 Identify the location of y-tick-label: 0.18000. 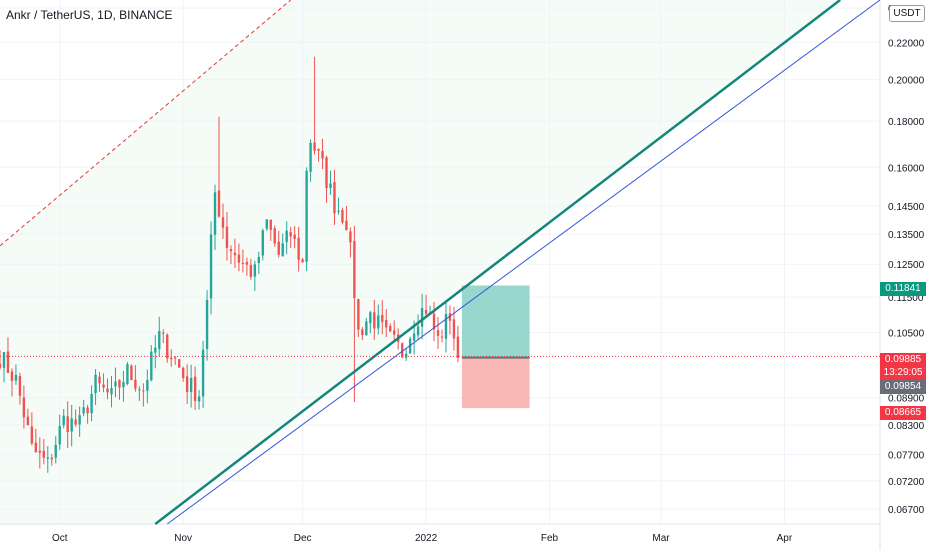
(906, 122).